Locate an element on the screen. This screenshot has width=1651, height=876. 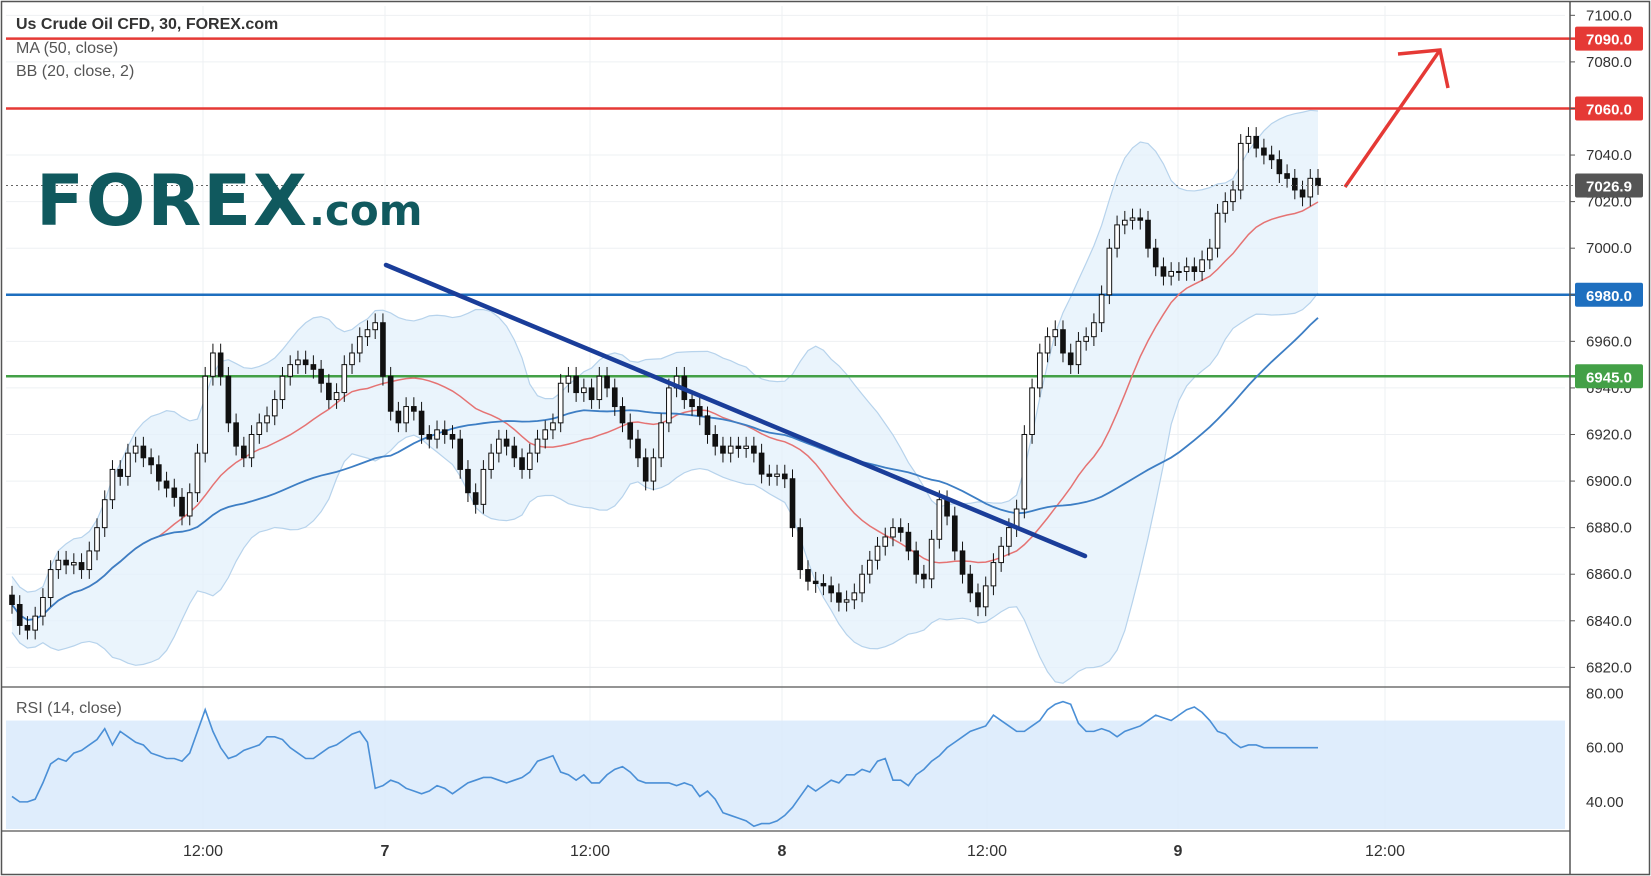
level-price-label: 7090.0 is located at coordinates (1609, 38).